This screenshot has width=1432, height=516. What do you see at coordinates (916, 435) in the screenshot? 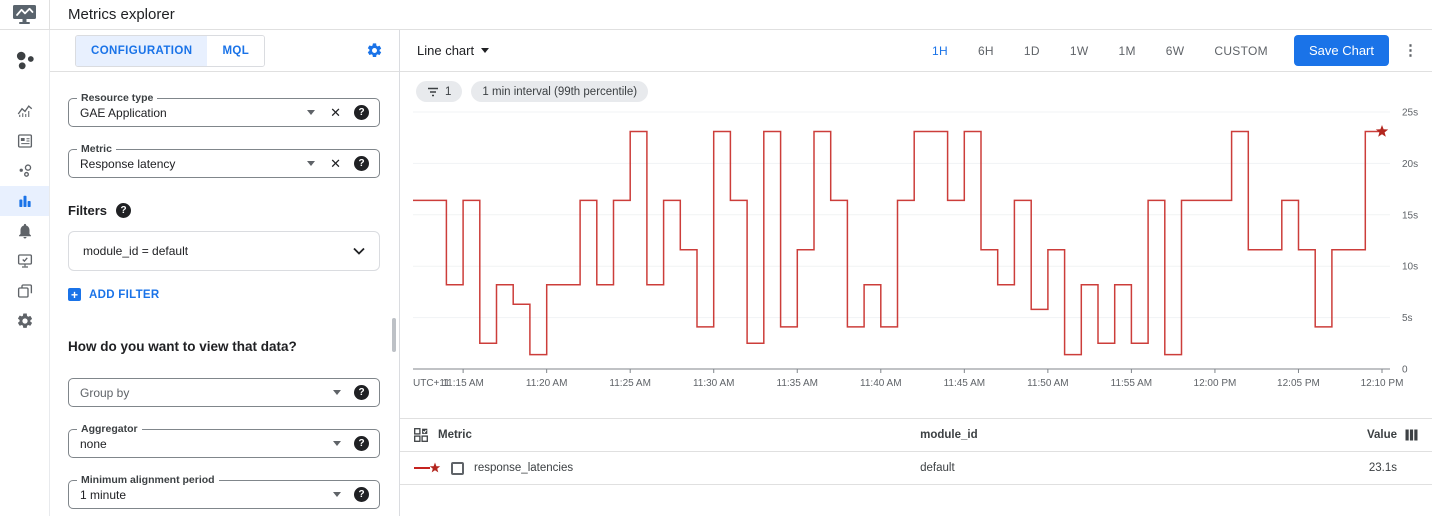
I see `table-header-row: Metric module_id Value` at bounding box center [916, 435].